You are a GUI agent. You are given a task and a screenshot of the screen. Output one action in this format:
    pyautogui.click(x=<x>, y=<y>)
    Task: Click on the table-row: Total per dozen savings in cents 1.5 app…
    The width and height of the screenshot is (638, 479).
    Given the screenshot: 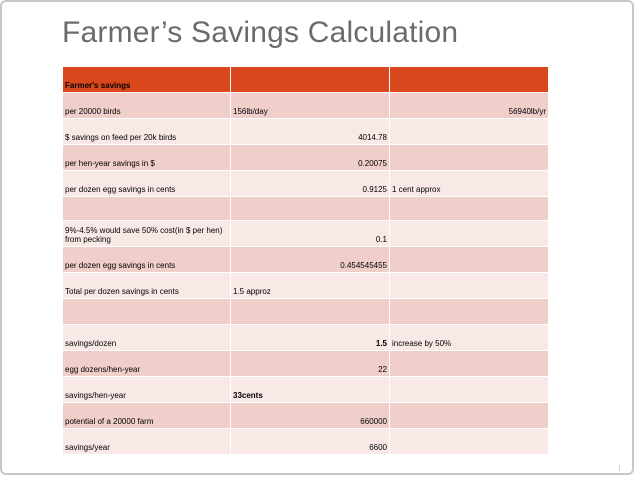 What is the action you would take?
    pyautogui.click(x=305, y=285)
    